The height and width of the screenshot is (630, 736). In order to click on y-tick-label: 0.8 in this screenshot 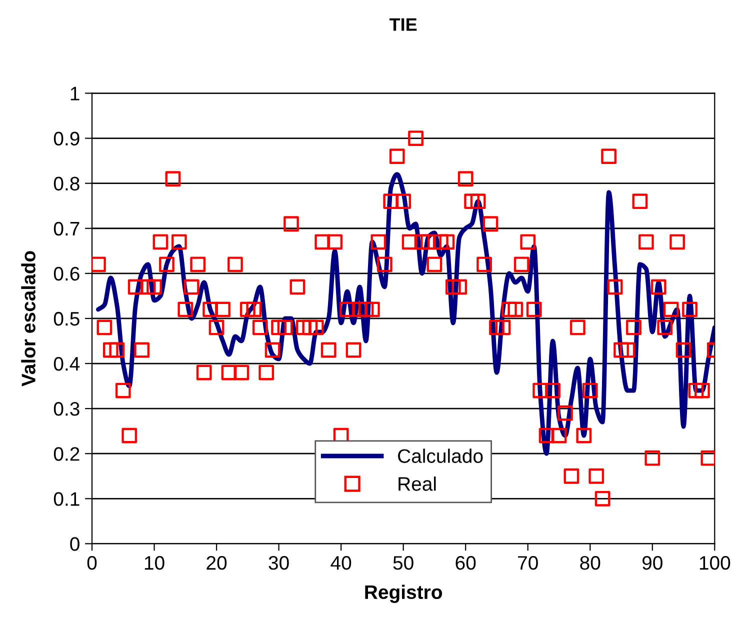, I will do `click(67, 183)`.